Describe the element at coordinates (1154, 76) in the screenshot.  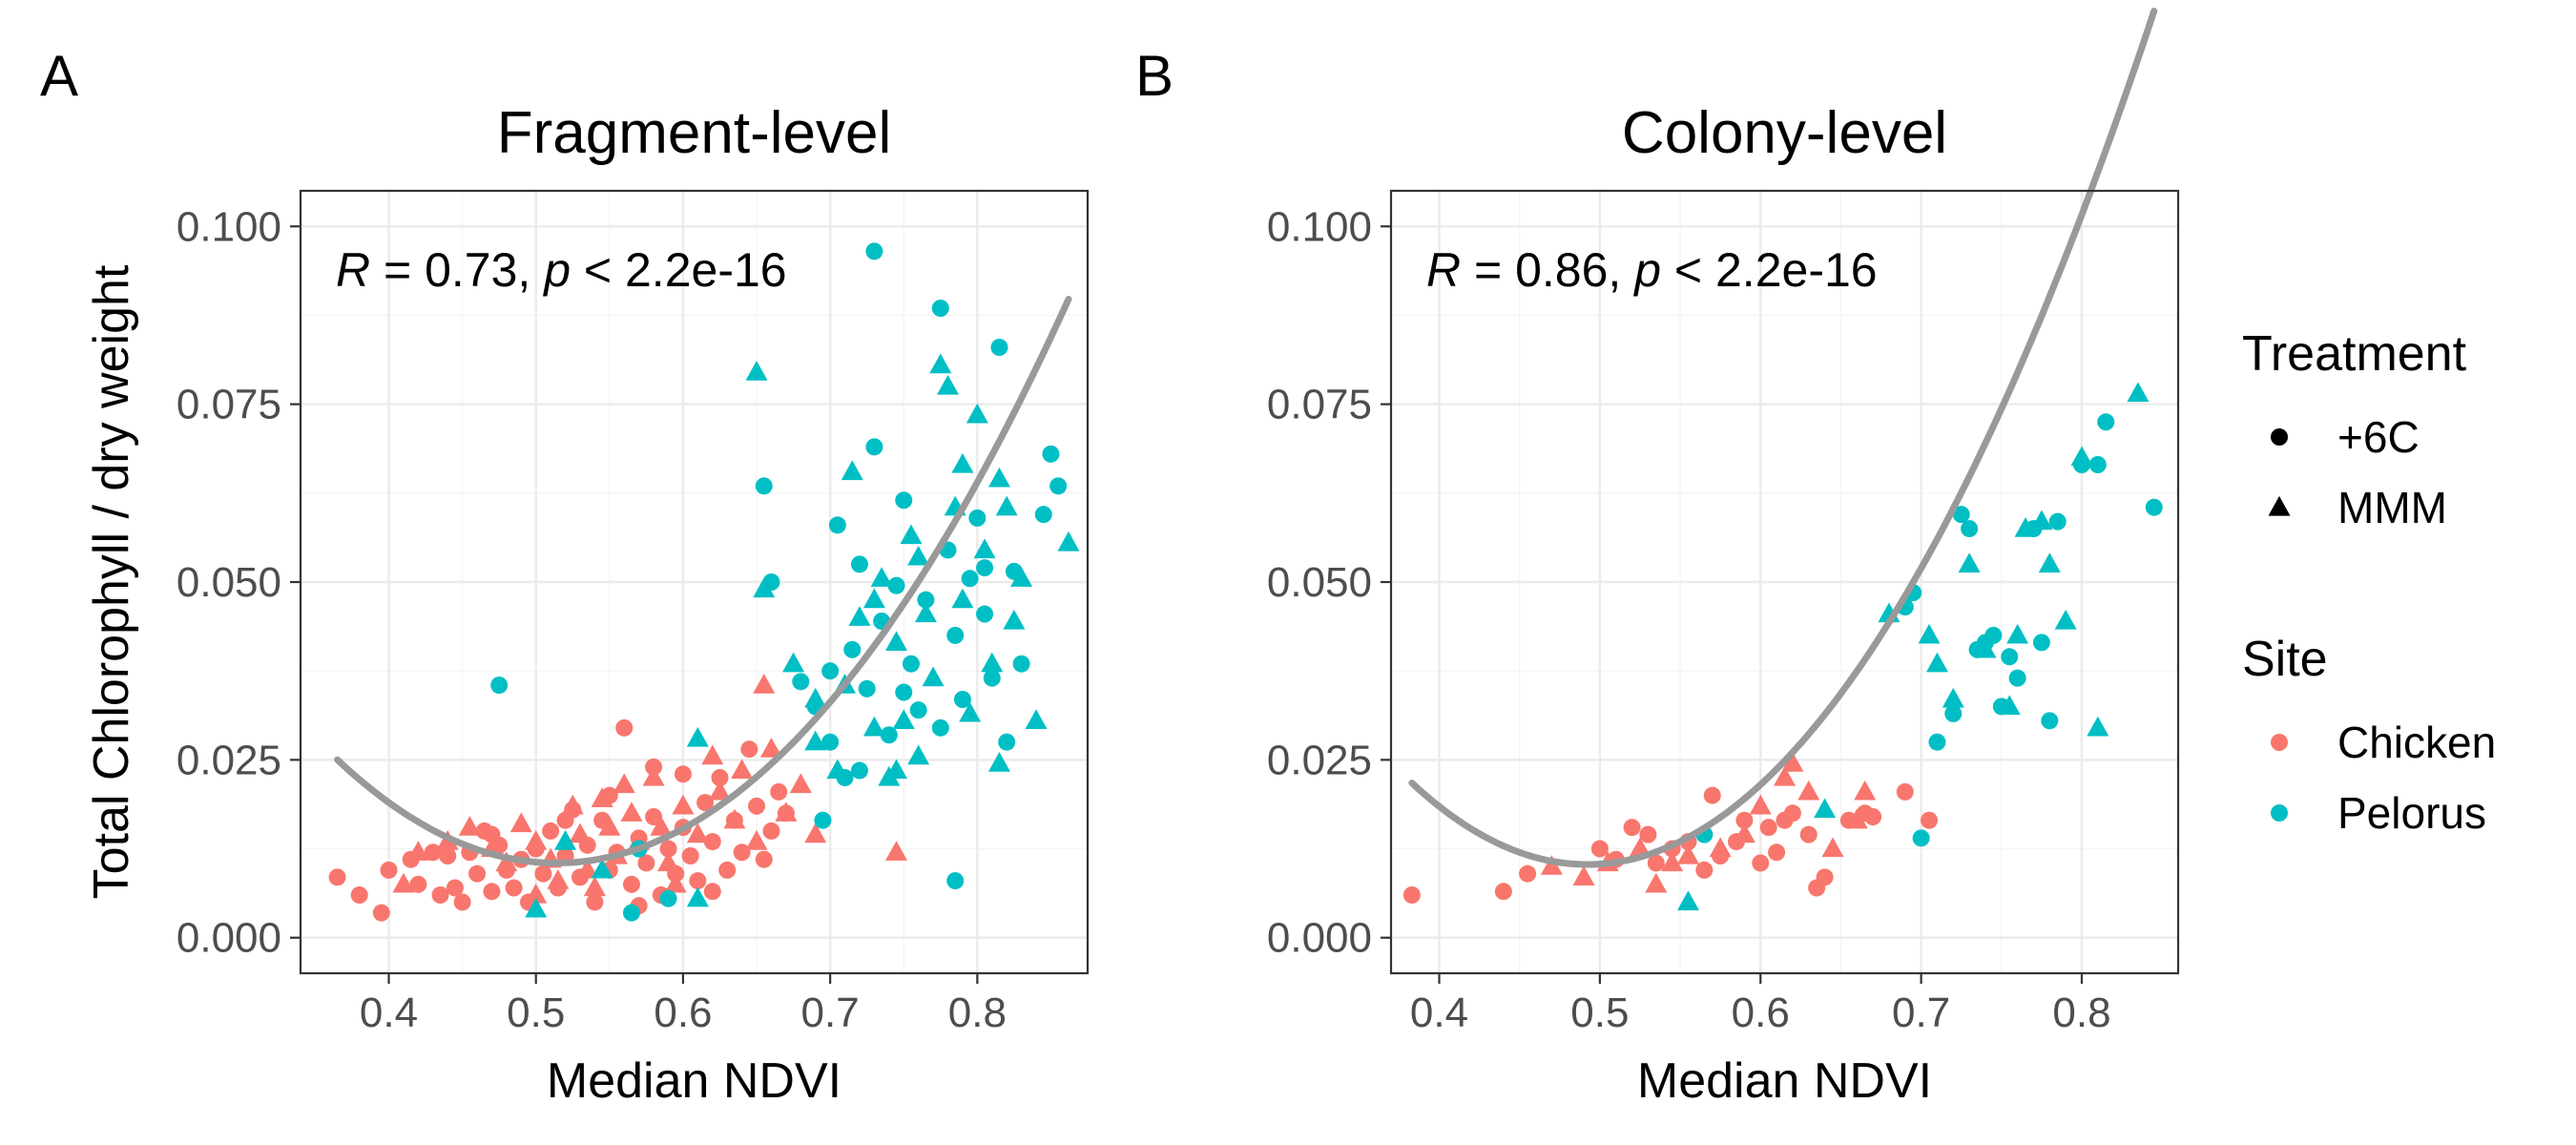
I see `panel-letter: B` at that location.